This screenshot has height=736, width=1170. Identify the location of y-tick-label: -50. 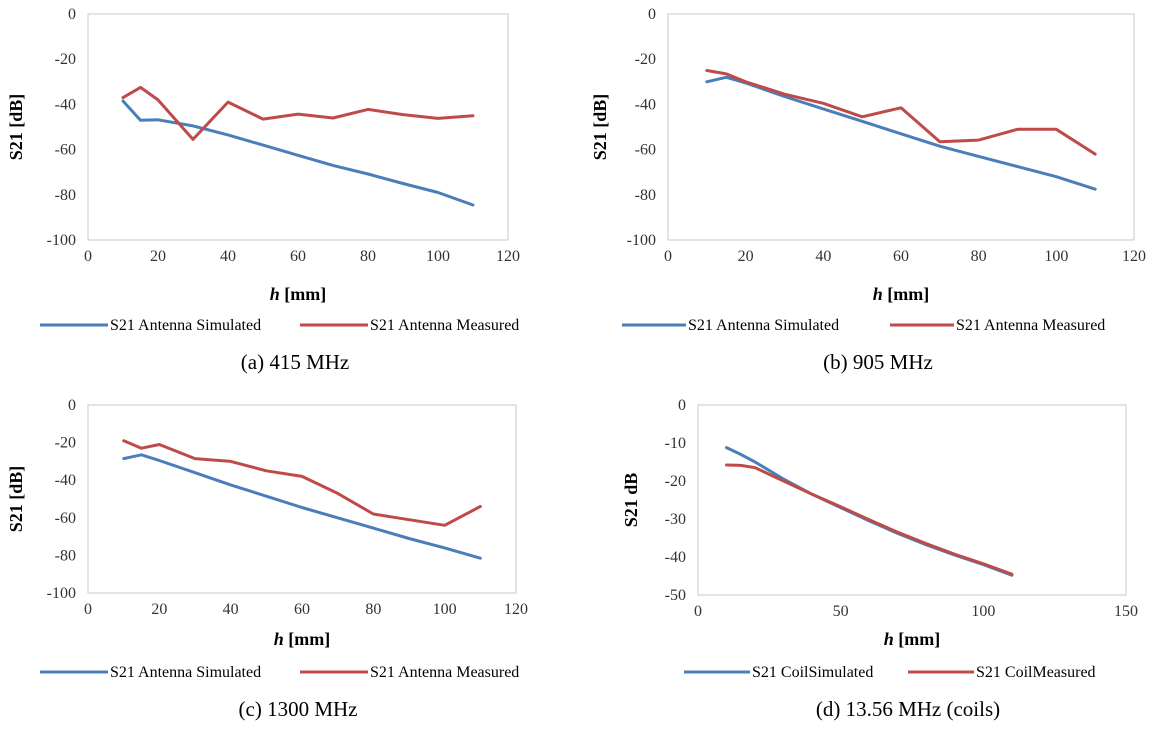
(675, 595).